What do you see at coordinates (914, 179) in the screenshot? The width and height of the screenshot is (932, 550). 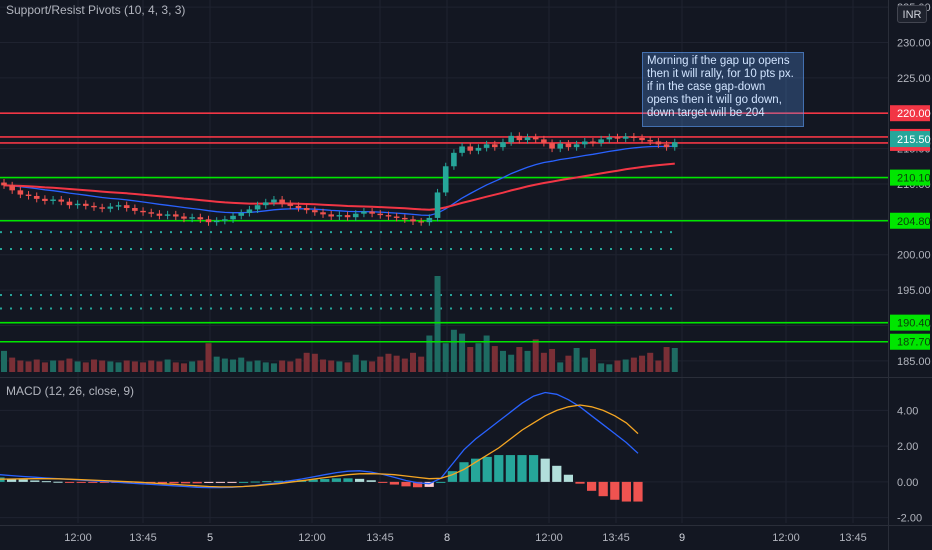 I see `support-level-price-label: 210.10` at bounding box center [914, 179].